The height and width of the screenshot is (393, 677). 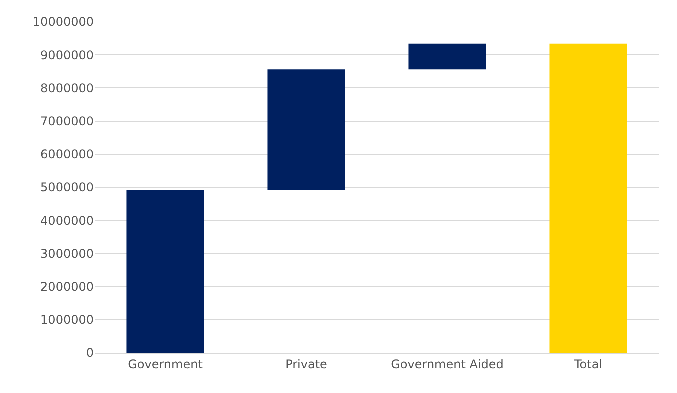 I want to click on y-tick-label: 3000000, so click(x=67, y=253).